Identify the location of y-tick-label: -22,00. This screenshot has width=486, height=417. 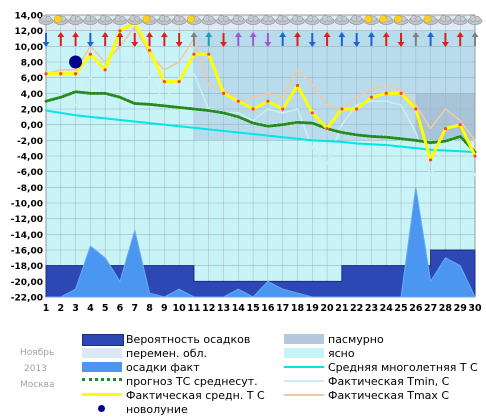
(27, 299).